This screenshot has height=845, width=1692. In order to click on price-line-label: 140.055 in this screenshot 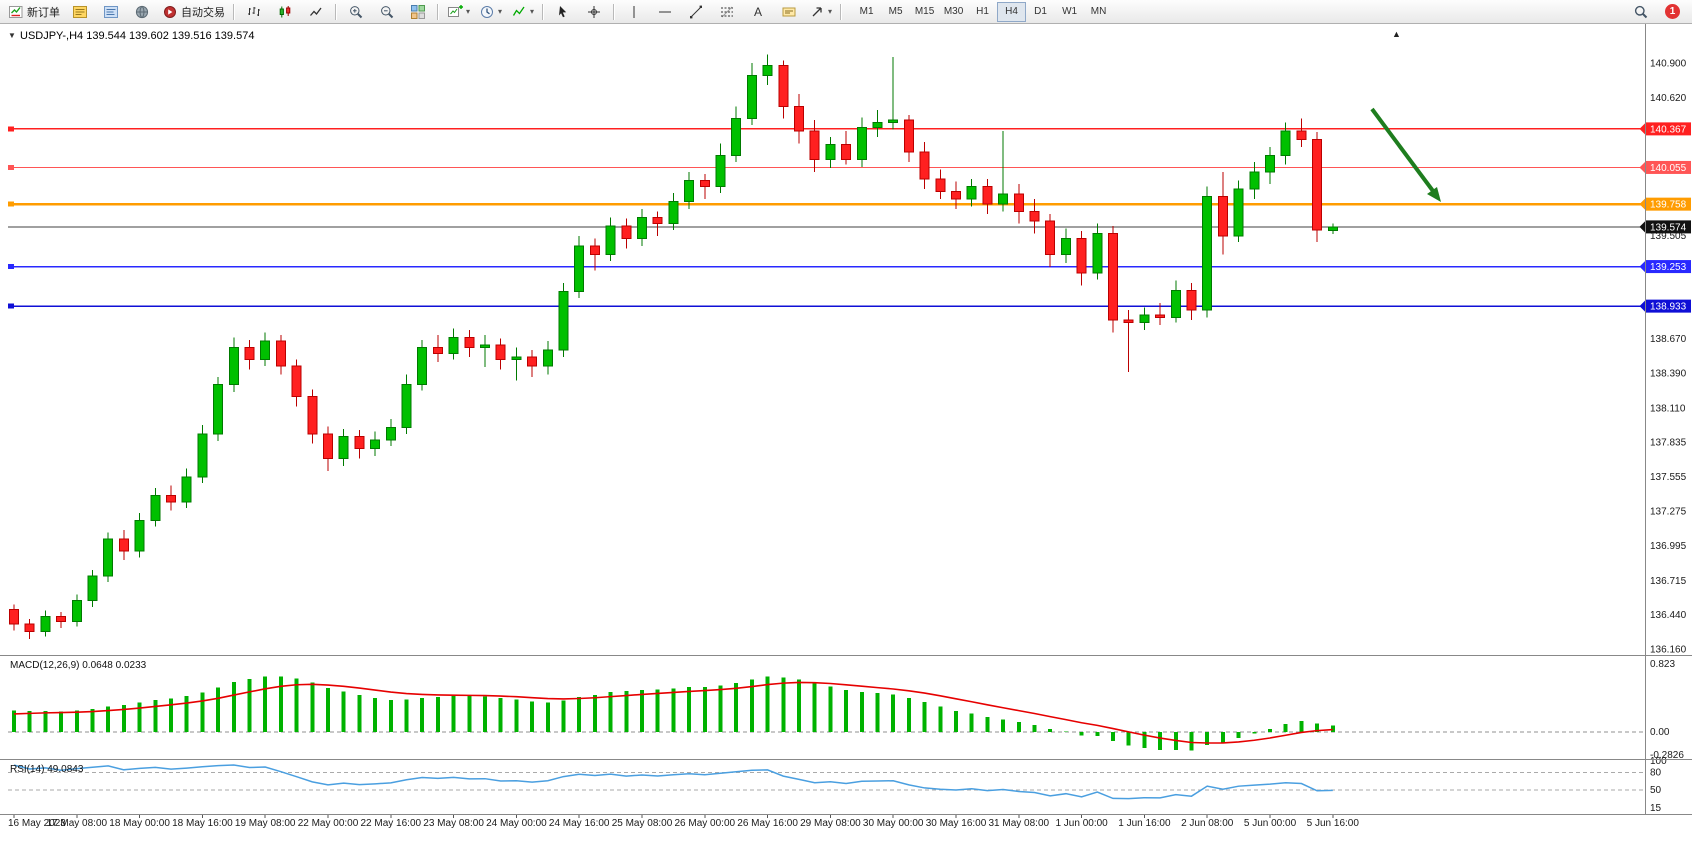, I will do `click(1668, 168)`.